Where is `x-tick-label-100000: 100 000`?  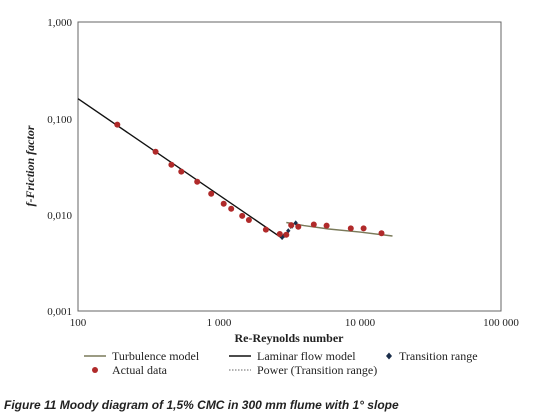
x-tick-label-100000: 100 000 is located at coordinates (501, 323).